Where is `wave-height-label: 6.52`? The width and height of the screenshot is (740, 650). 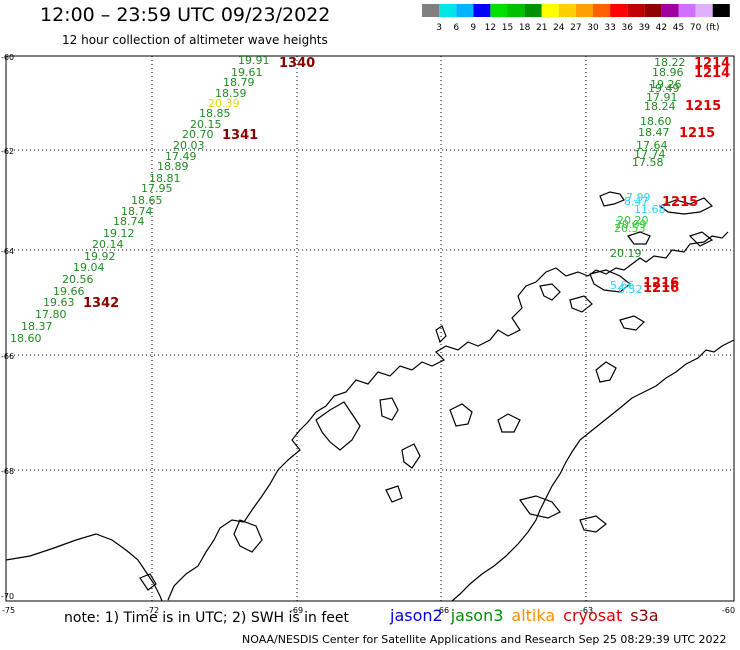
wave-height-label: 6.52 is located at coordinates (630, 289).